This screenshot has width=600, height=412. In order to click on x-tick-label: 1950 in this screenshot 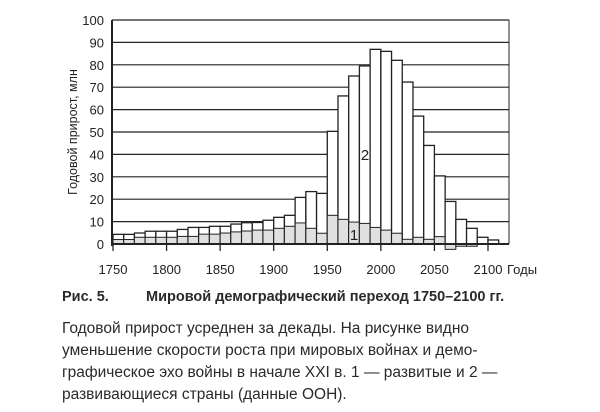, I will do `click(327, 269)`.